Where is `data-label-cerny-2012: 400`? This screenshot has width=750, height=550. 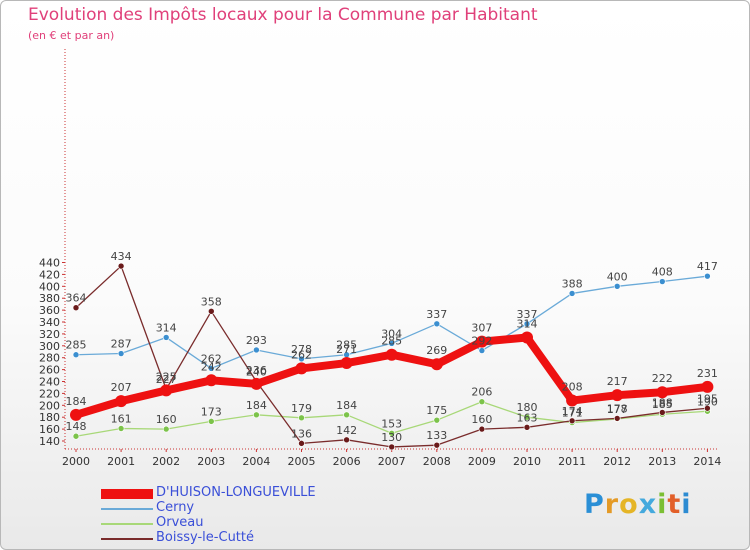 data-label-cerny-2012: 400 is located at coordinates (617, 276).